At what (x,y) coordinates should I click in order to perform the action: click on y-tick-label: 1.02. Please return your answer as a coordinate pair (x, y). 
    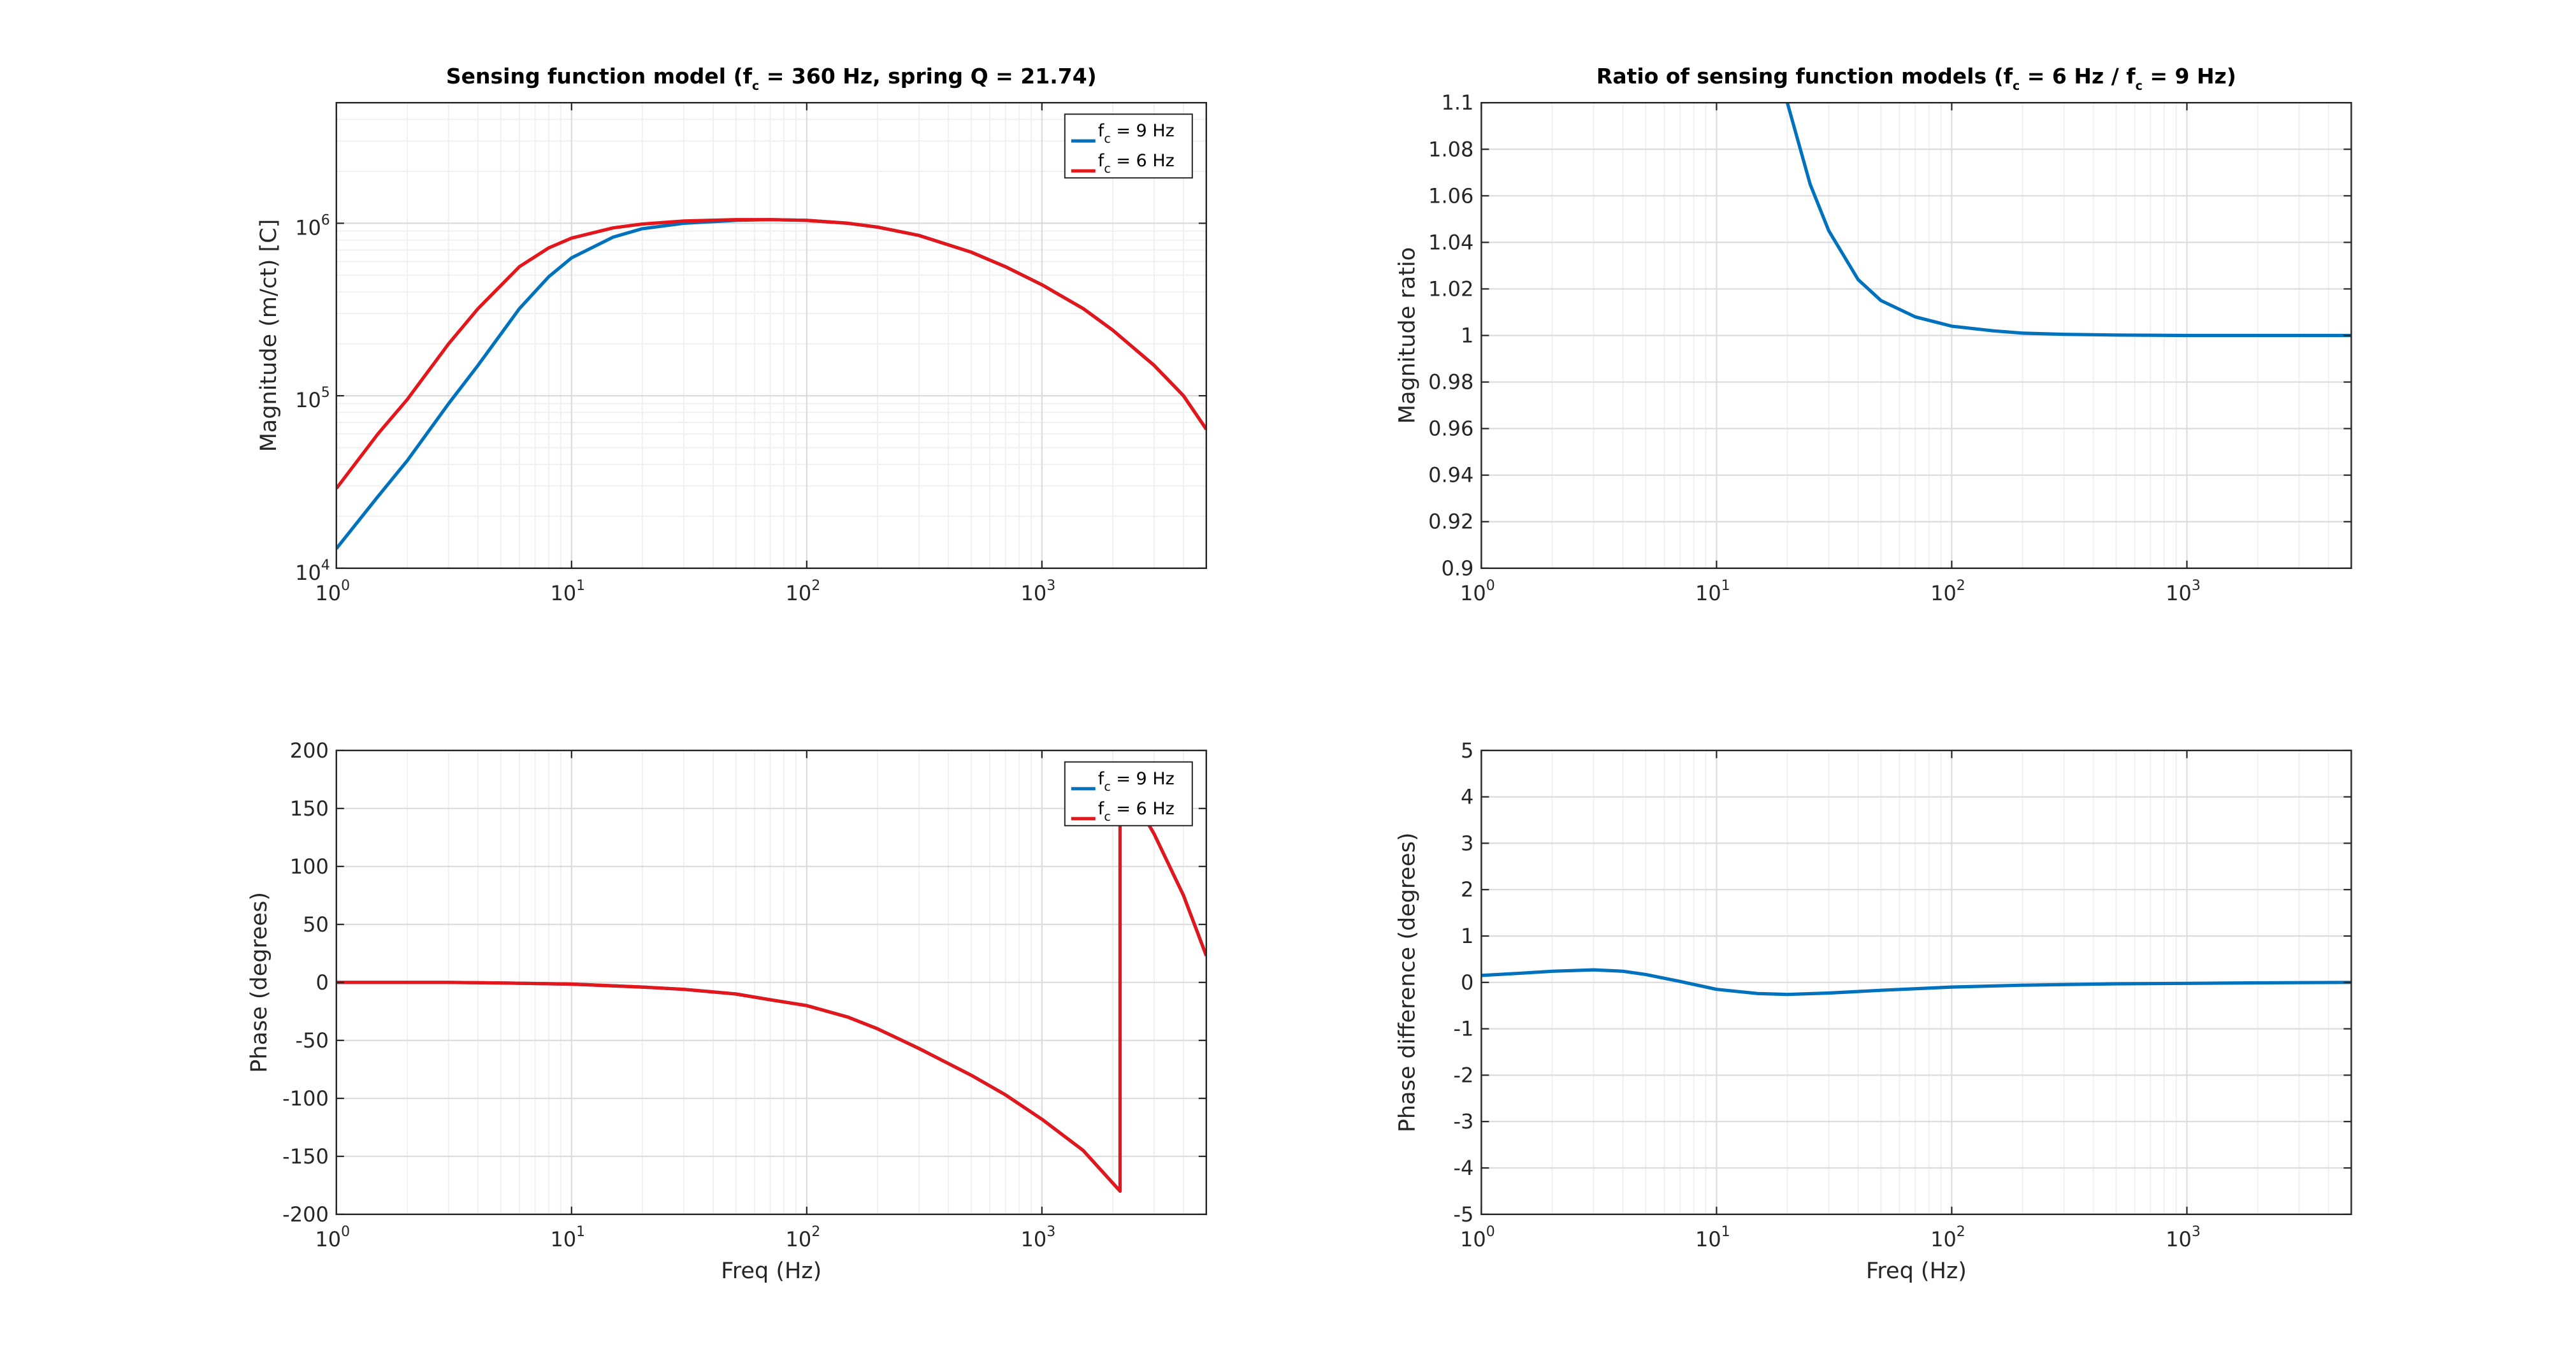
    Looking at the image, I should click on (1450, 289).